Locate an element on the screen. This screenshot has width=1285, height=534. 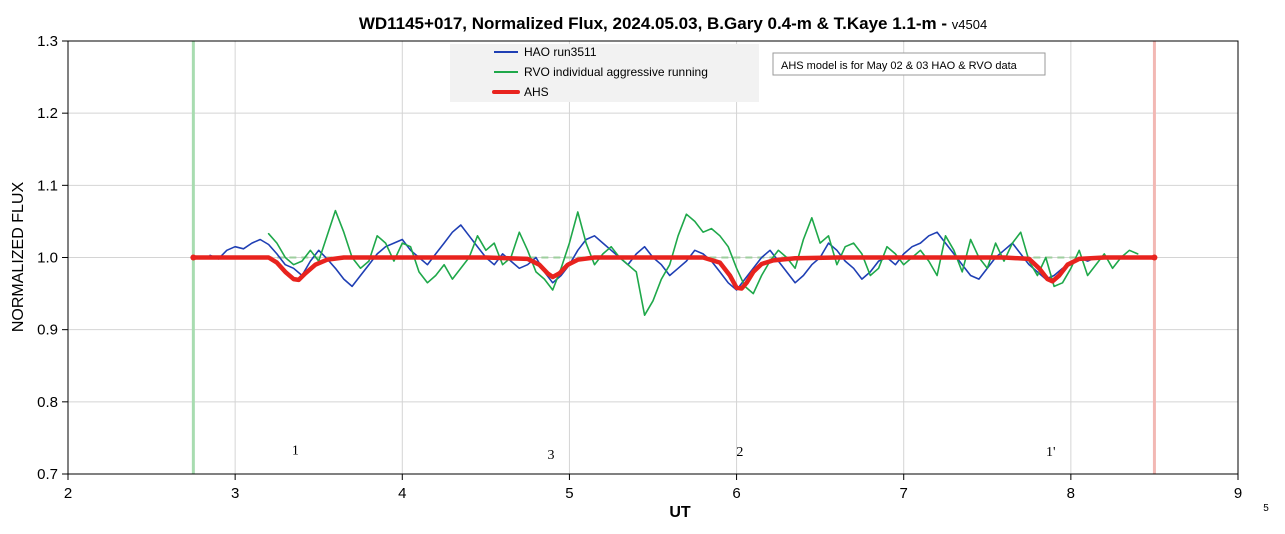
event-label: 1' is located at coordinates (1051, 452).